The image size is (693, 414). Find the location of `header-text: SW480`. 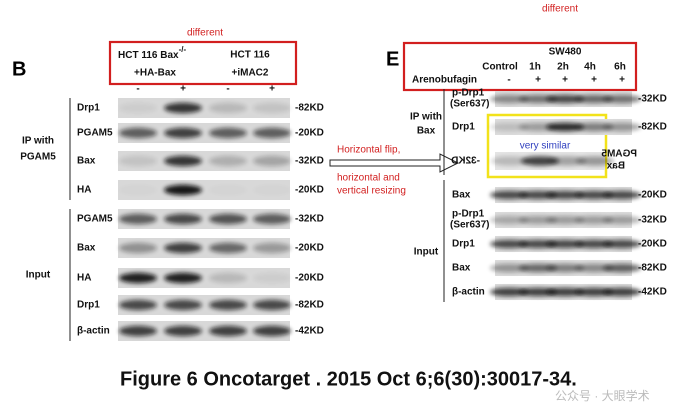

header-text: SW480 is located at coordinates (565, 52).